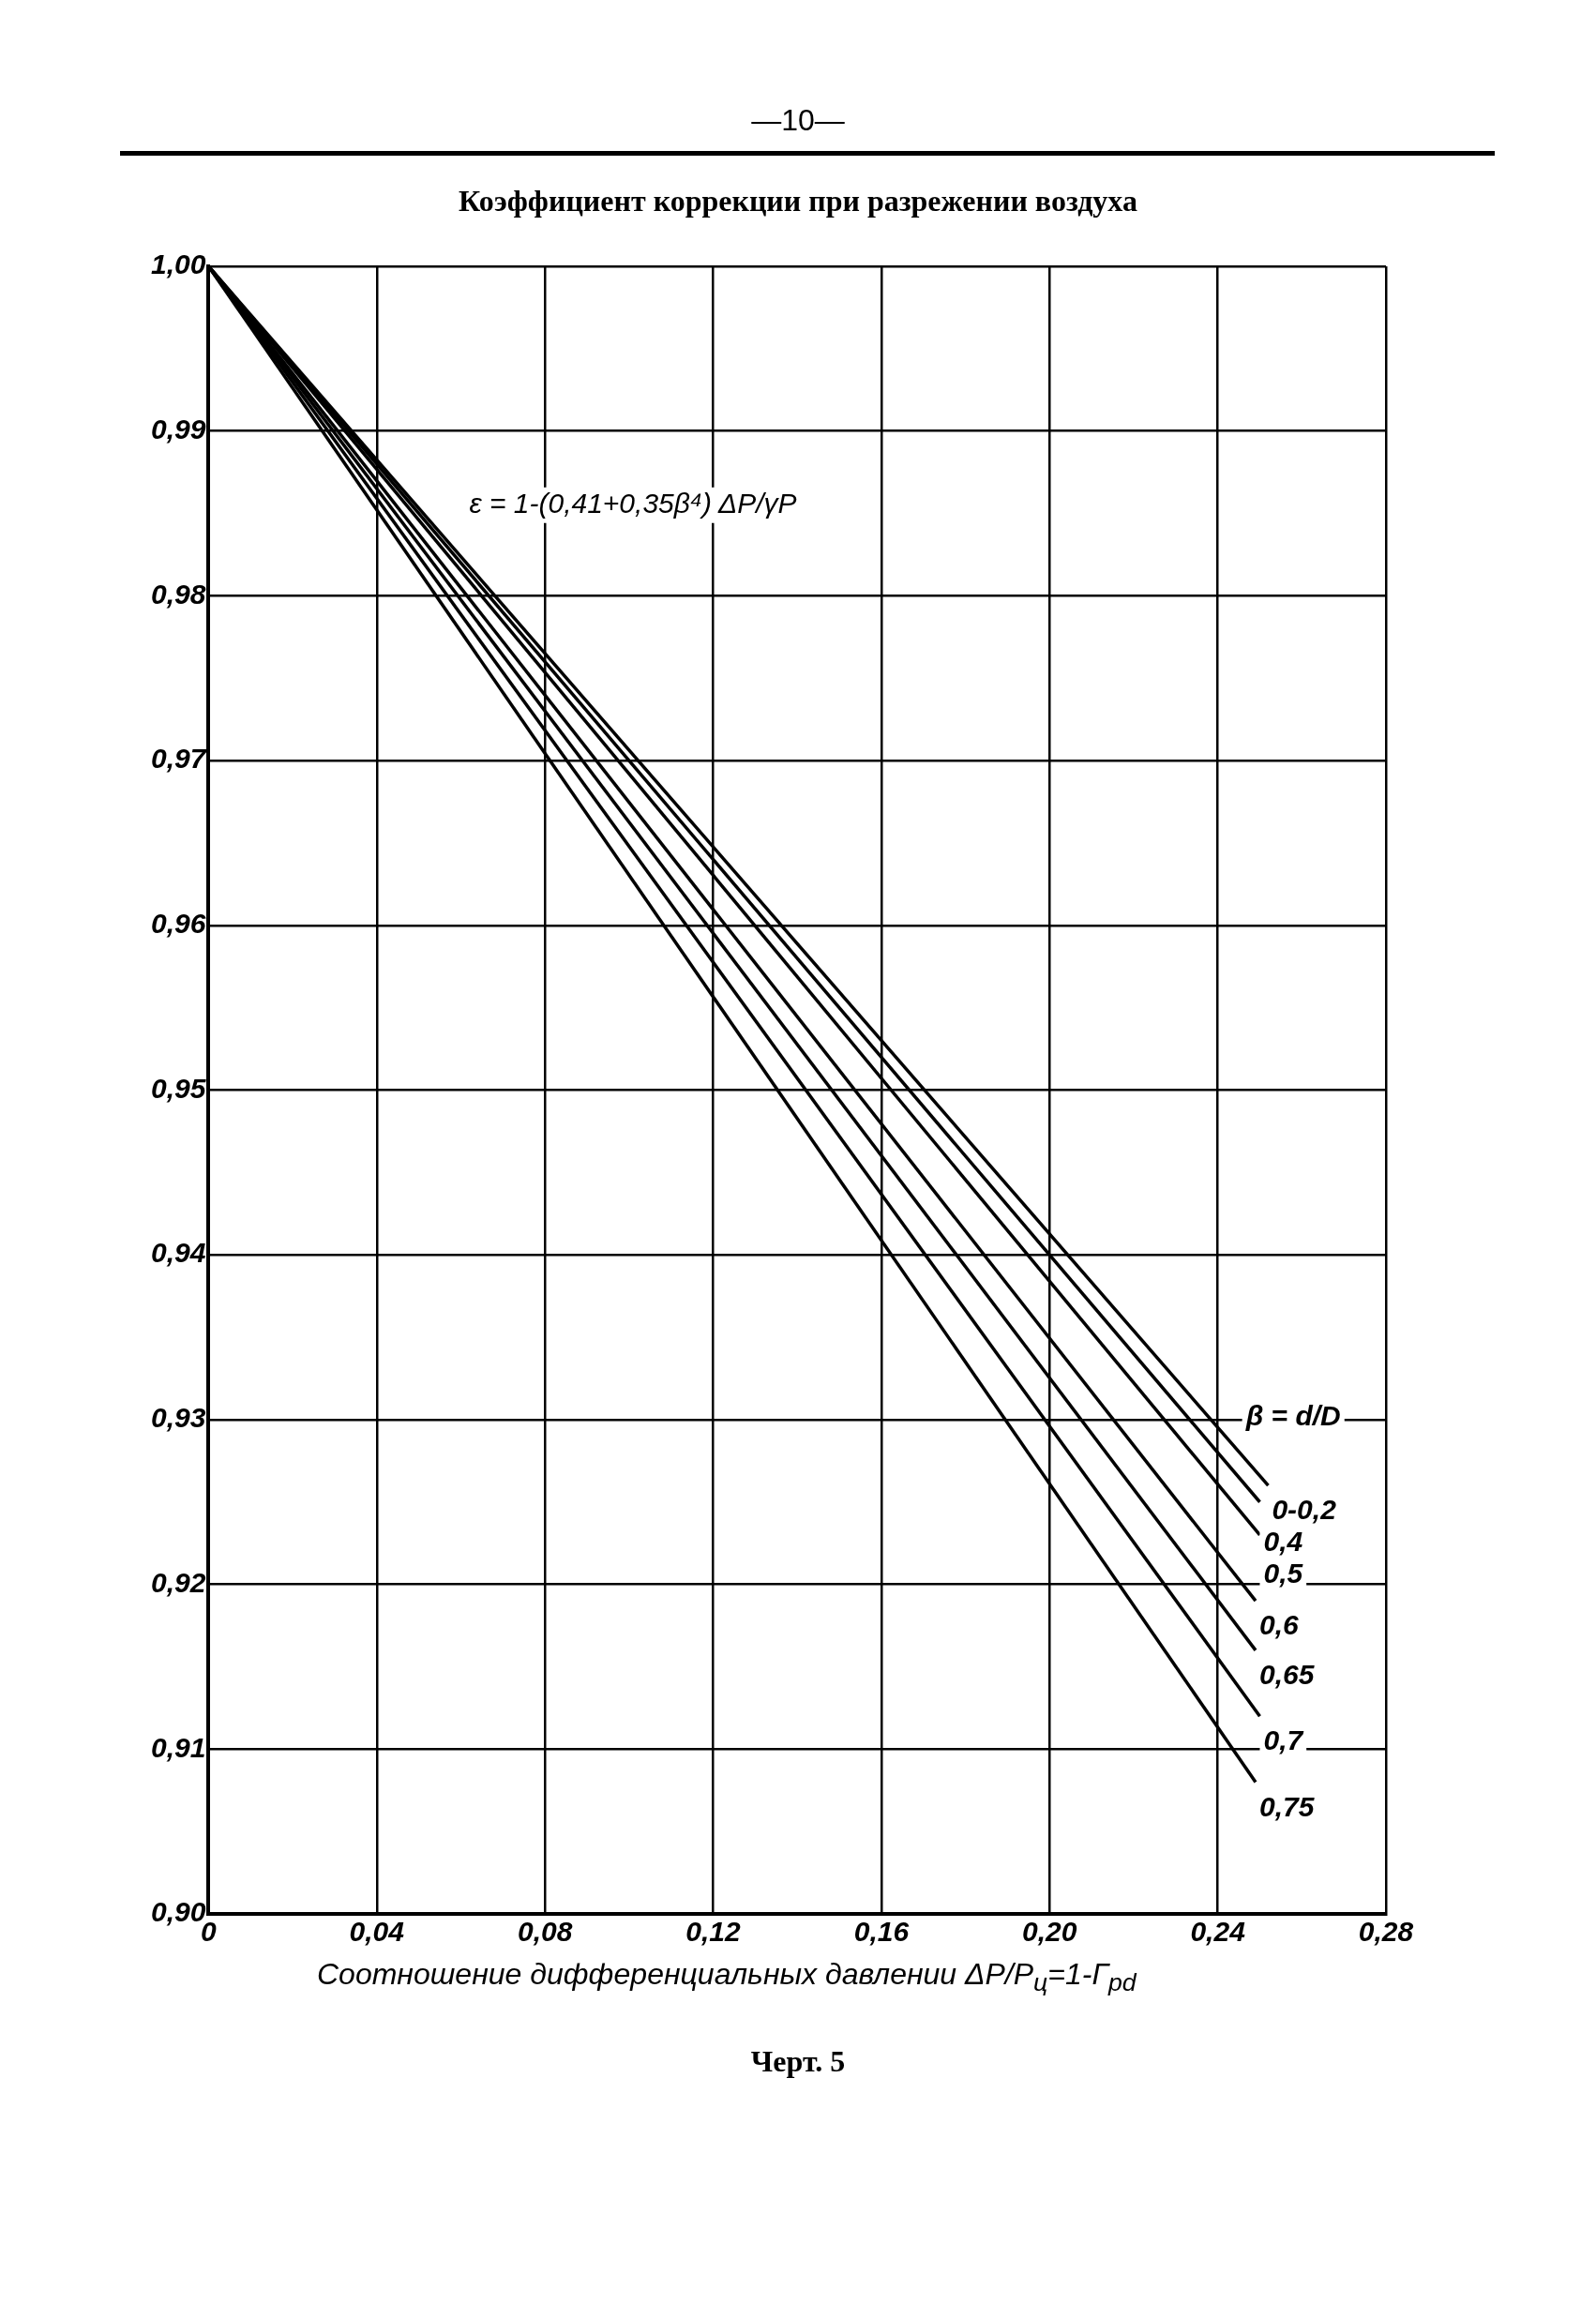  Describe the element at coordinates (178, 264) in the screenshot. I see `y-tick-label: 1,00` at that location.